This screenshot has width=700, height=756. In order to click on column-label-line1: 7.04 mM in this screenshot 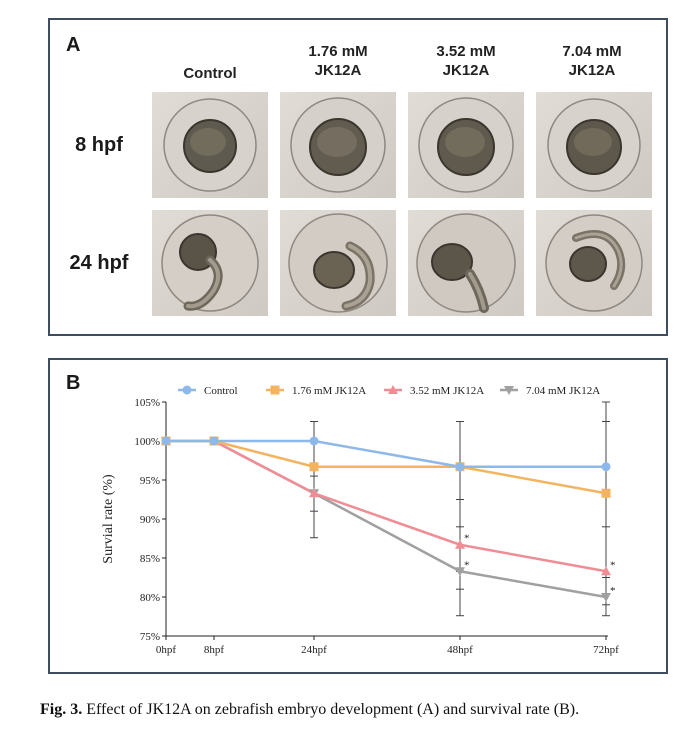, I will do `click(592, 51)`.